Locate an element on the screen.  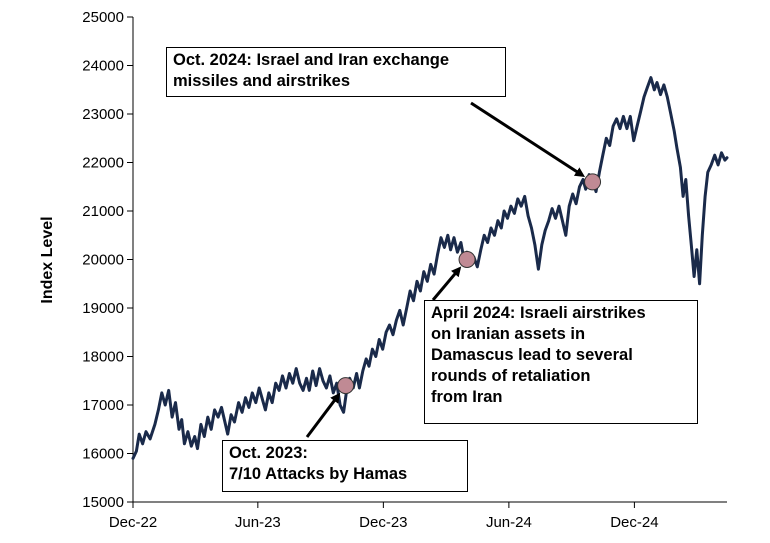
y-tick-label: 23000 is located at coordinates (103, 114).